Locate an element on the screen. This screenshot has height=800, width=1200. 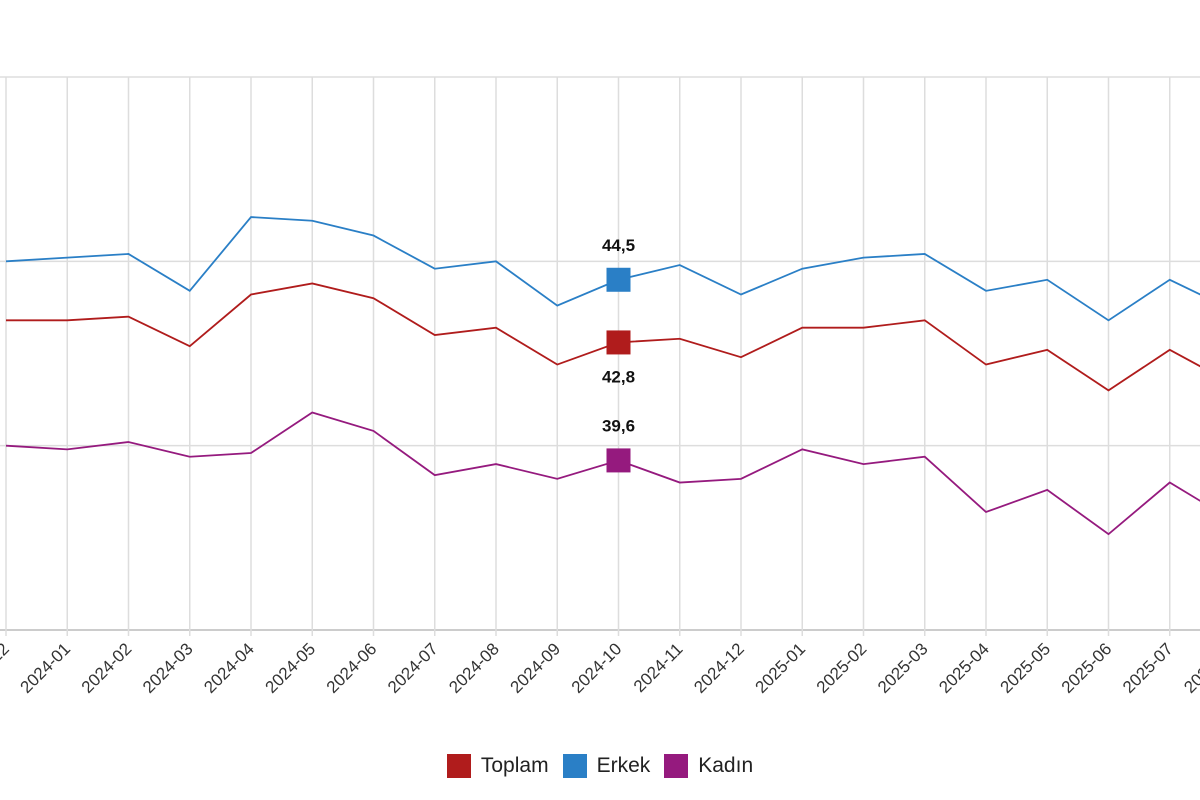
legend-item: Erkek is located at coordinates (606, 766).